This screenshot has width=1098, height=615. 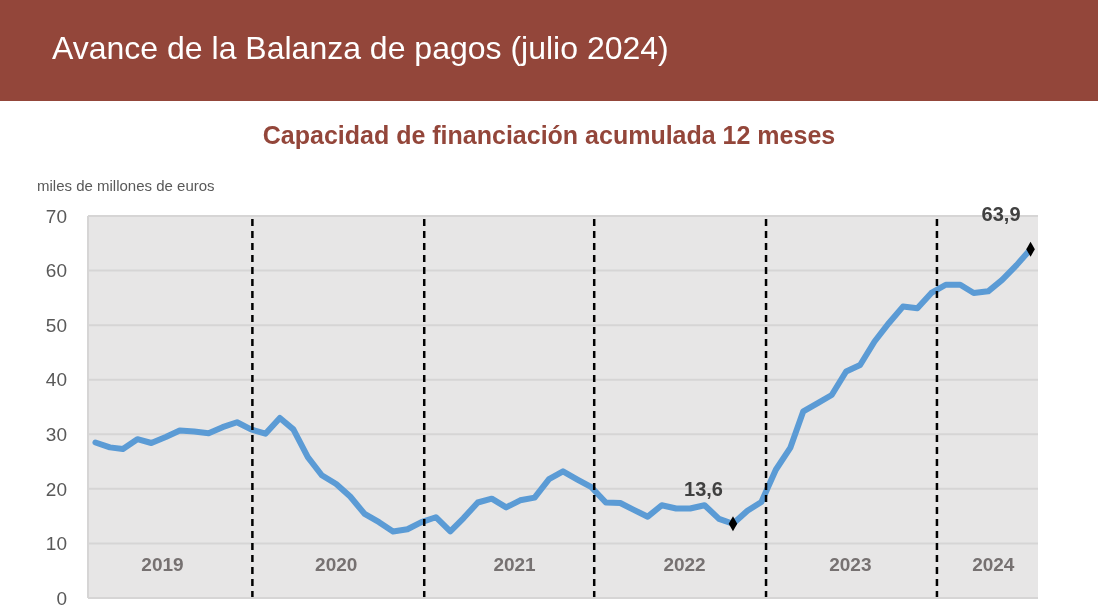 I want to click on y-tick-label: 70, so click(x=56, y=216).